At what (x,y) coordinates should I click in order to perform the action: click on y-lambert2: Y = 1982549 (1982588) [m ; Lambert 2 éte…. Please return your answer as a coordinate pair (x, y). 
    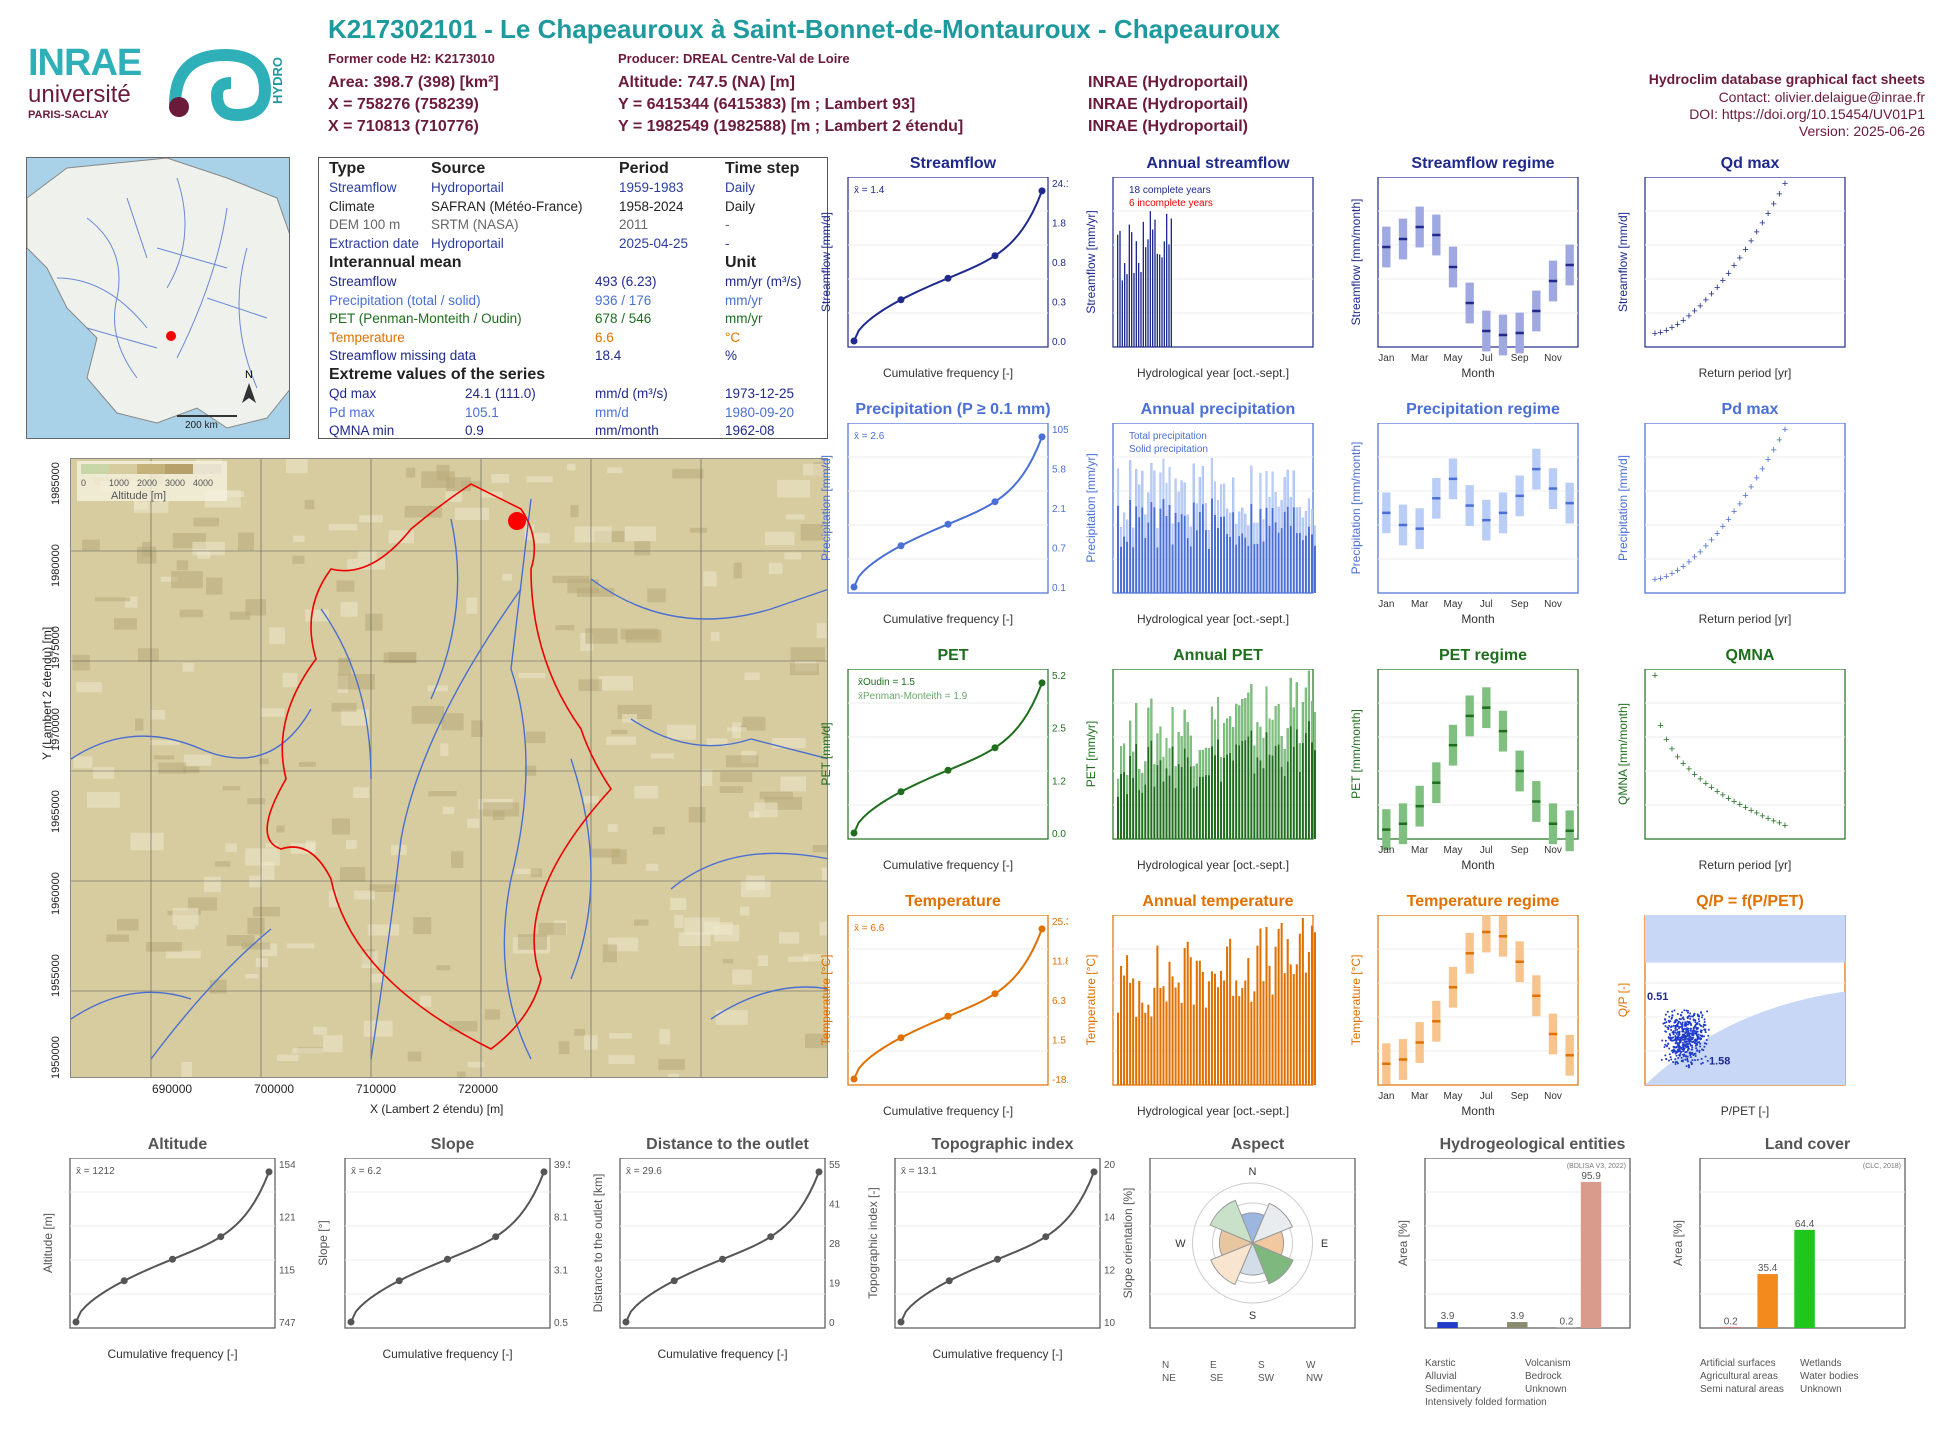
    Looking at the image, I should click on (790, 127).